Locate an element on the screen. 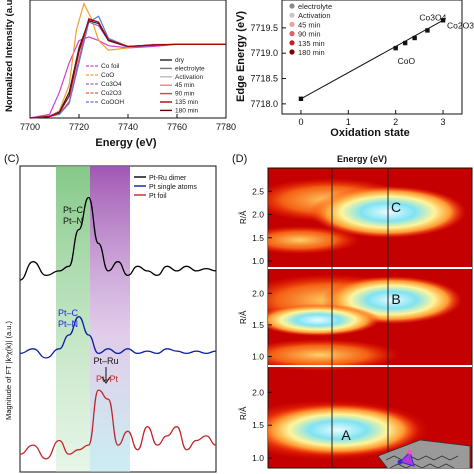 Image resolution: width=474 pixels, height=474 pixels. fit-line is located at coordinates (372, 59).